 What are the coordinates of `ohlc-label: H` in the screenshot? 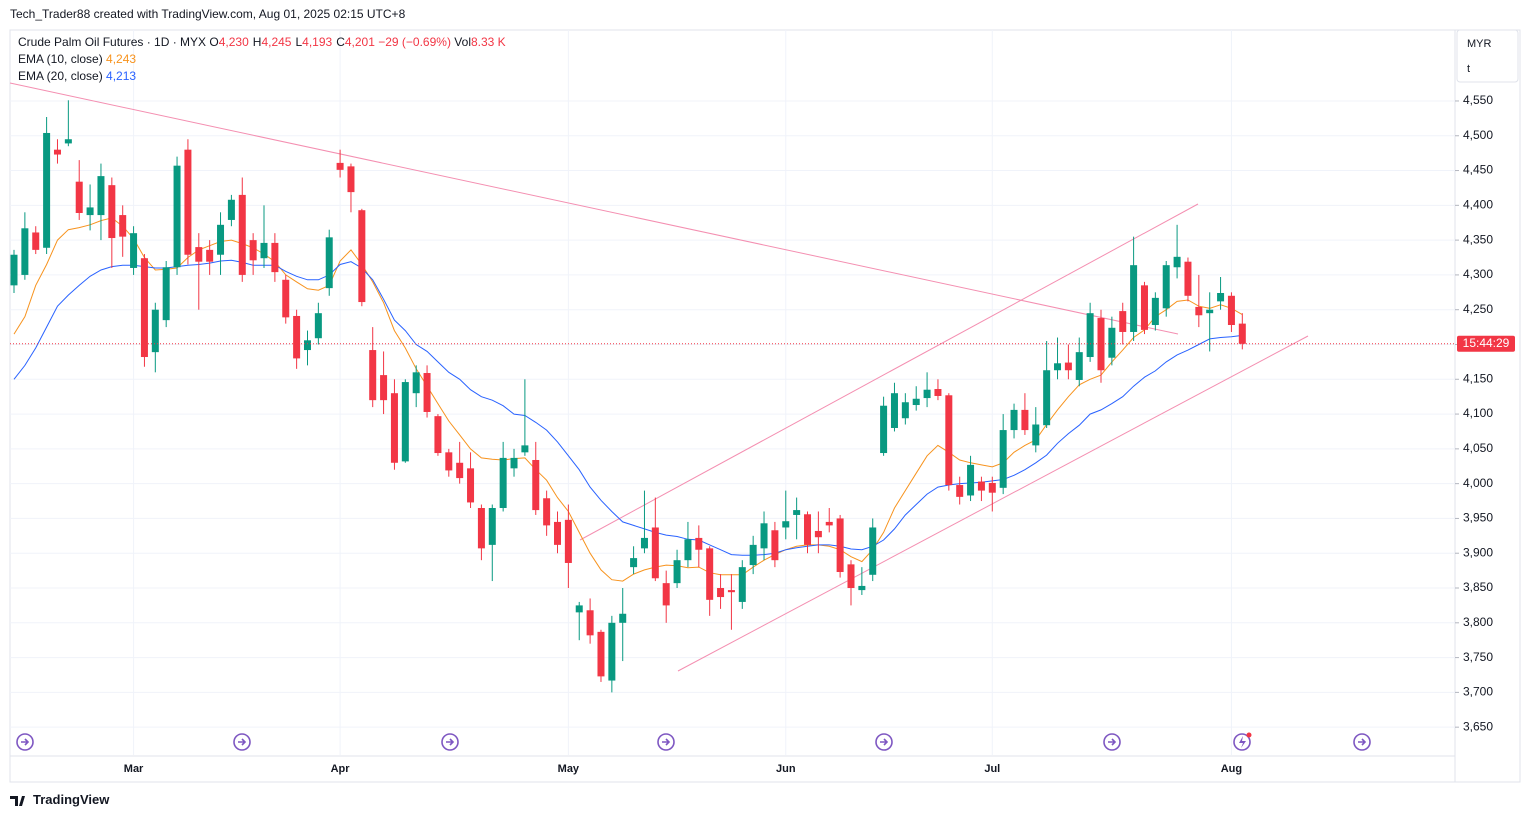 It's located at (257, 42).